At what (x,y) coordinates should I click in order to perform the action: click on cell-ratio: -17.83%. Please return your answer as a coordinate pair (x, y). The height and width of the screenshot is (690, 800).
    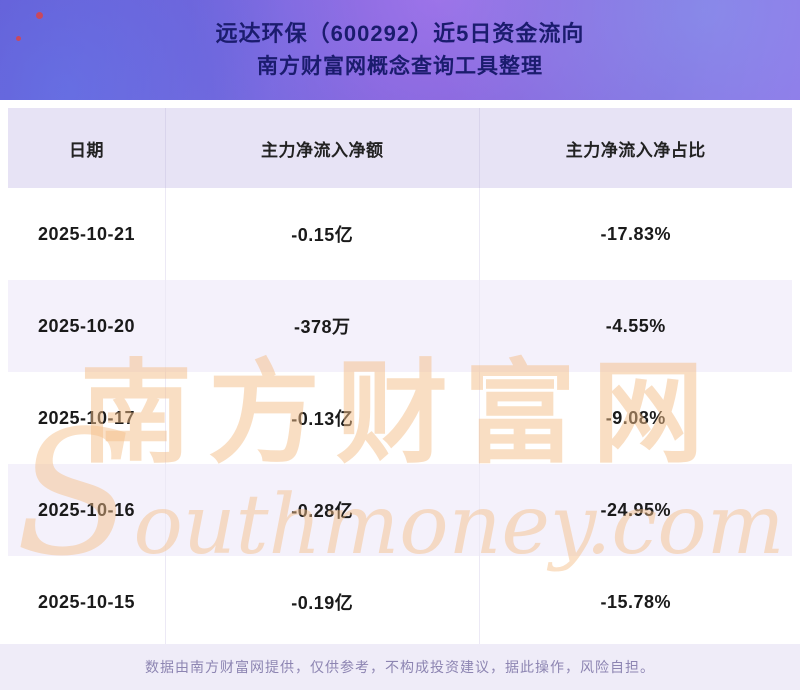
    Looking at the image, I should click on (635, 234).